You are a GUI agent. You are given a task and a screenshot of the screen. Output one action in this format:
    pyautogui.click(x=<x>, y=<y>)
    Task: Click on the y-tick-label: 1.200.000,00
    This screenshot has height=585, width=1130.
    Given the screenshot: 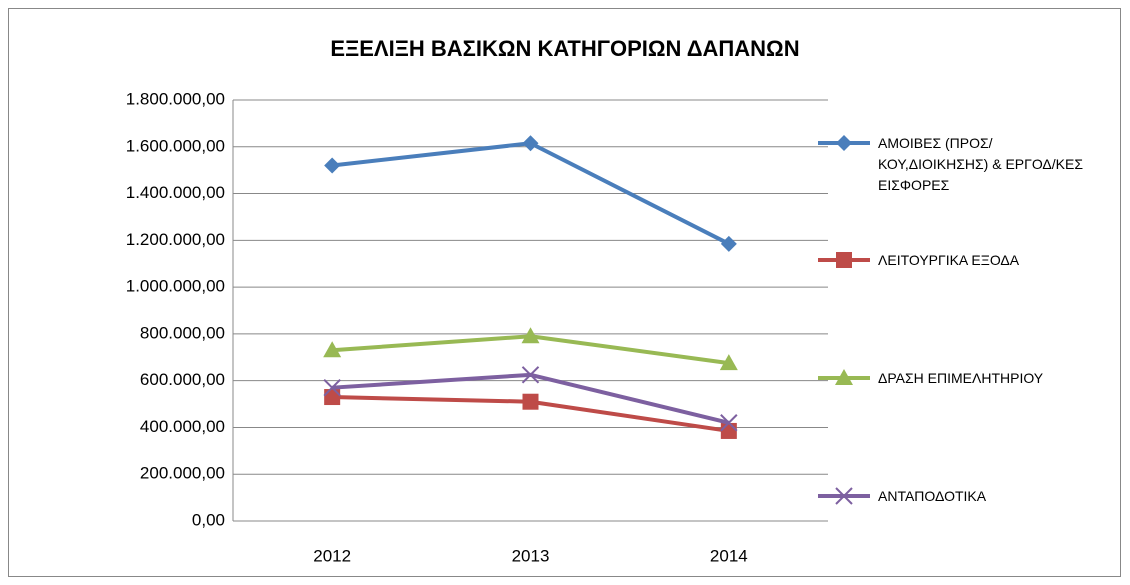 What is the action you would take?
    pyautogui.click(x=175, y=239)
    